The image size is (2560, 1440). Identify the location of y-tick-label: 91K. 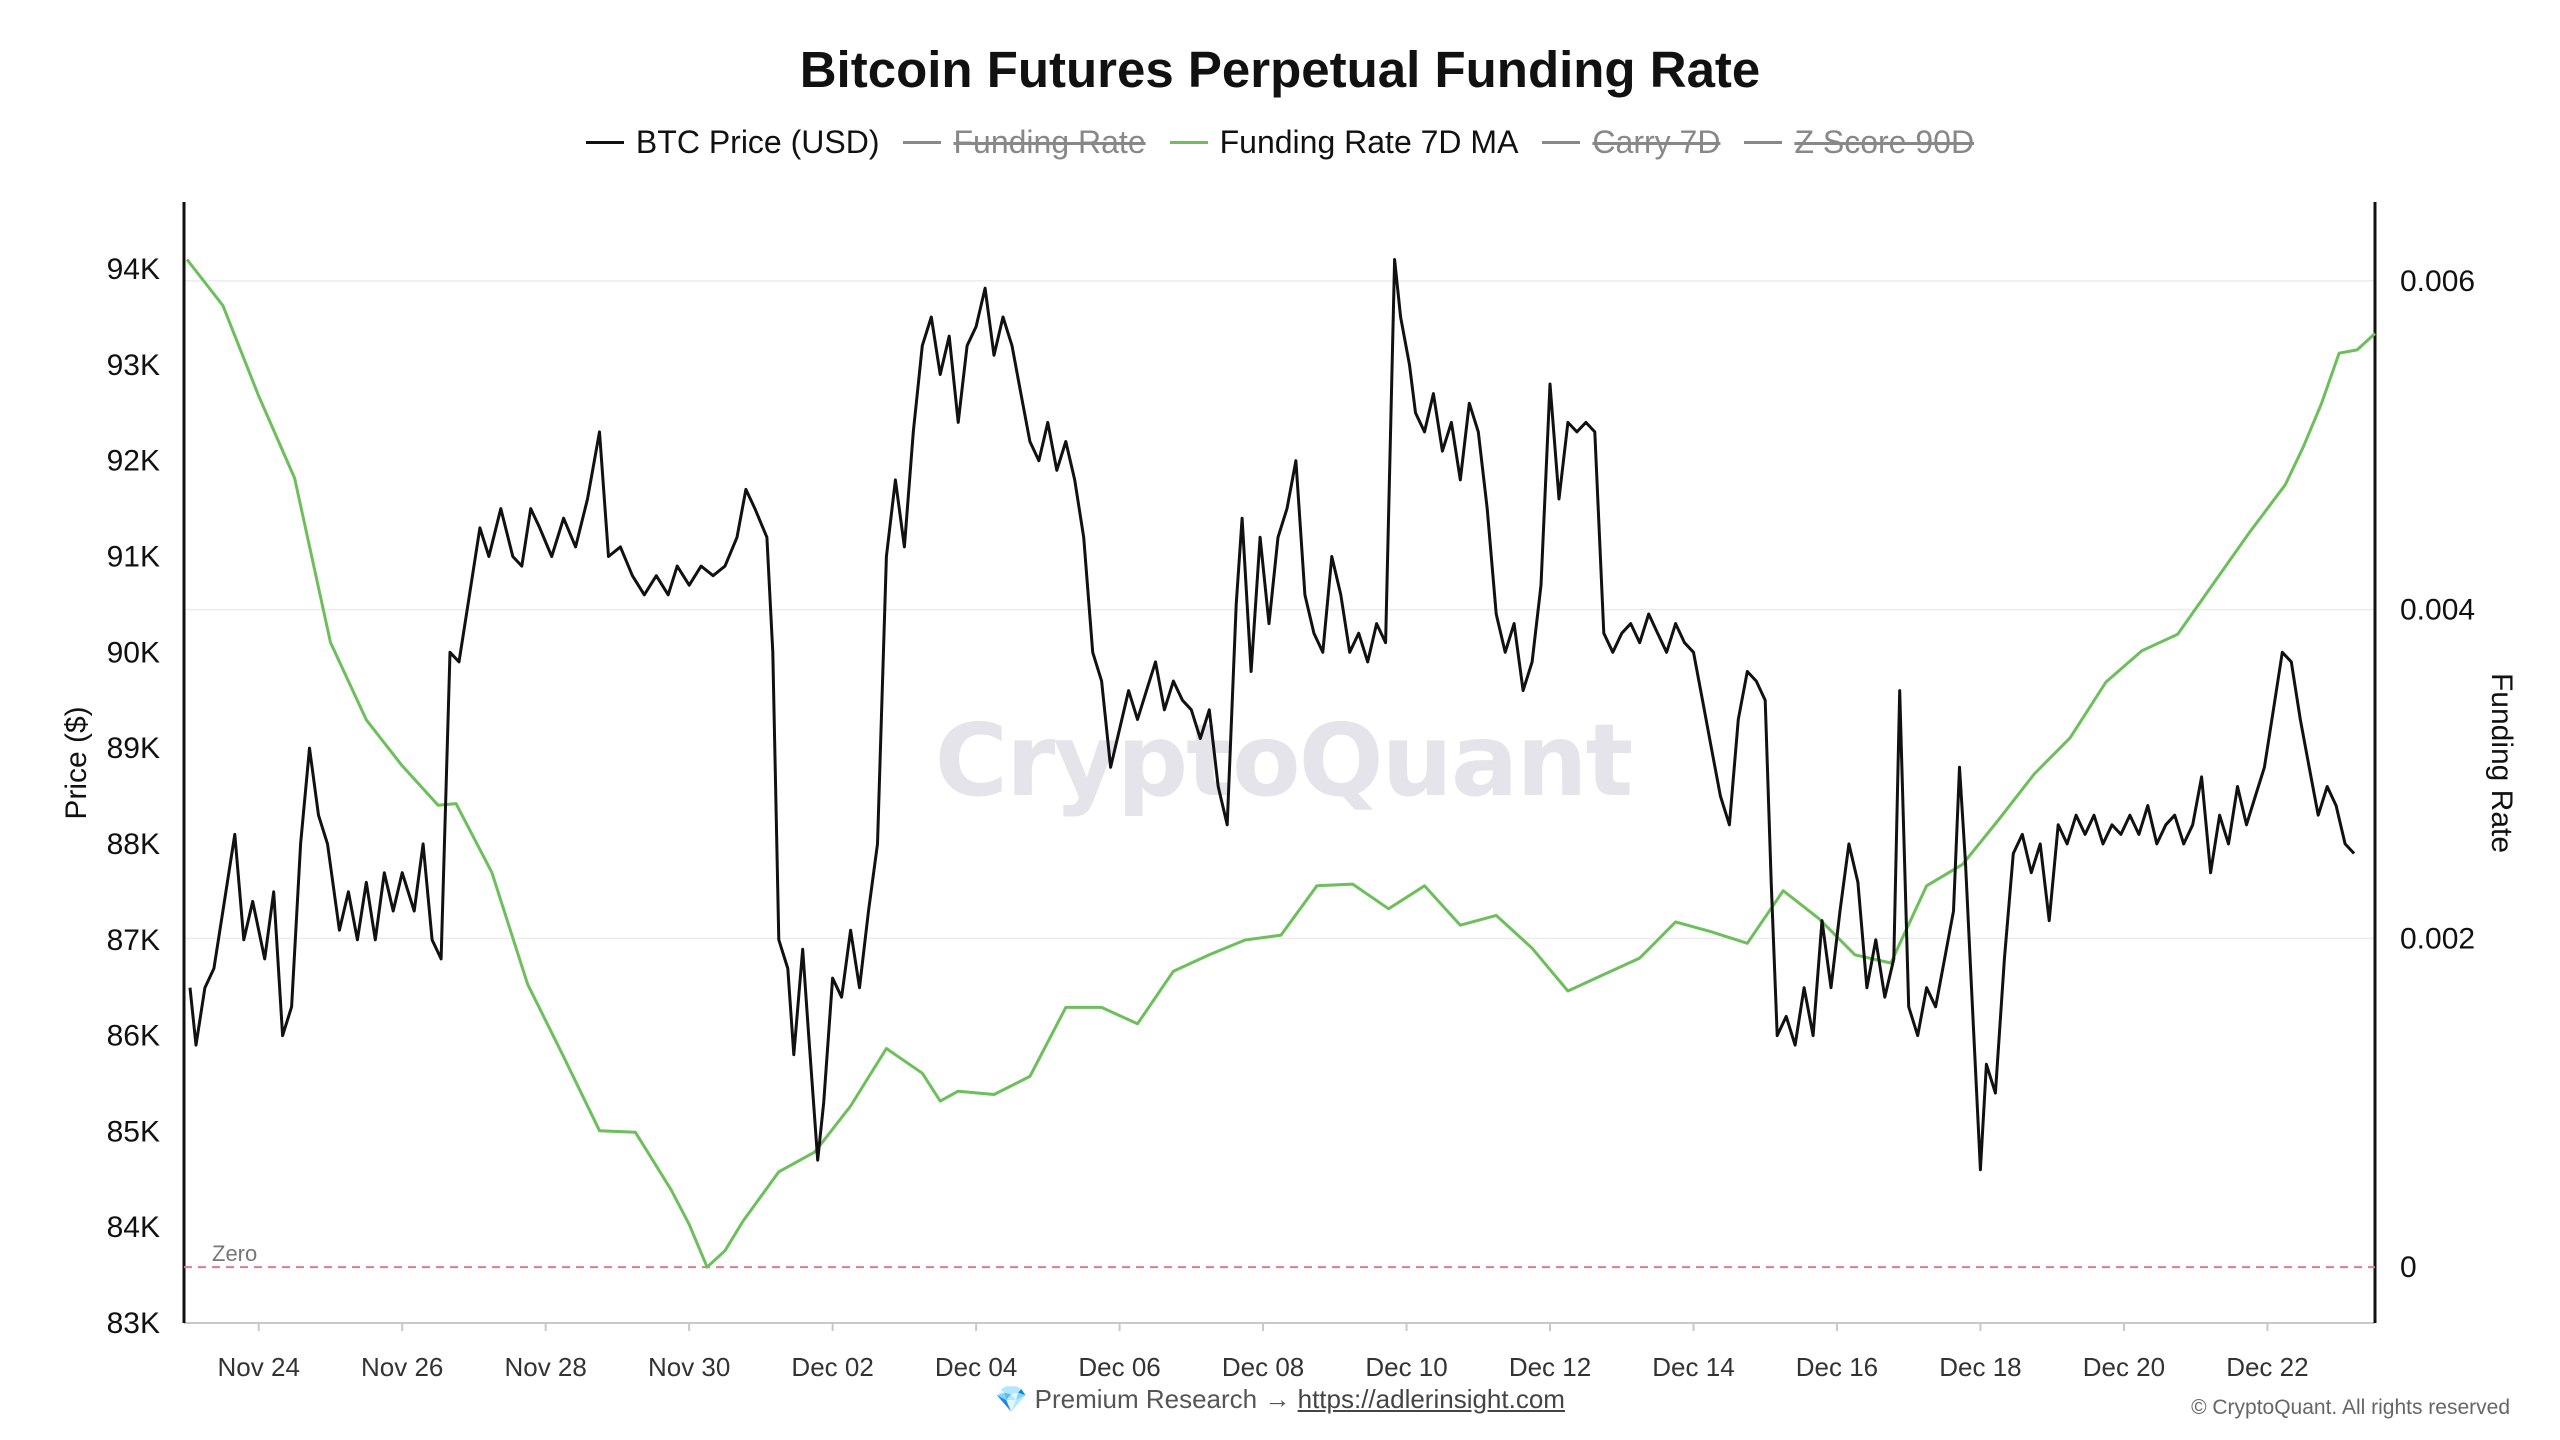
(133, 557).